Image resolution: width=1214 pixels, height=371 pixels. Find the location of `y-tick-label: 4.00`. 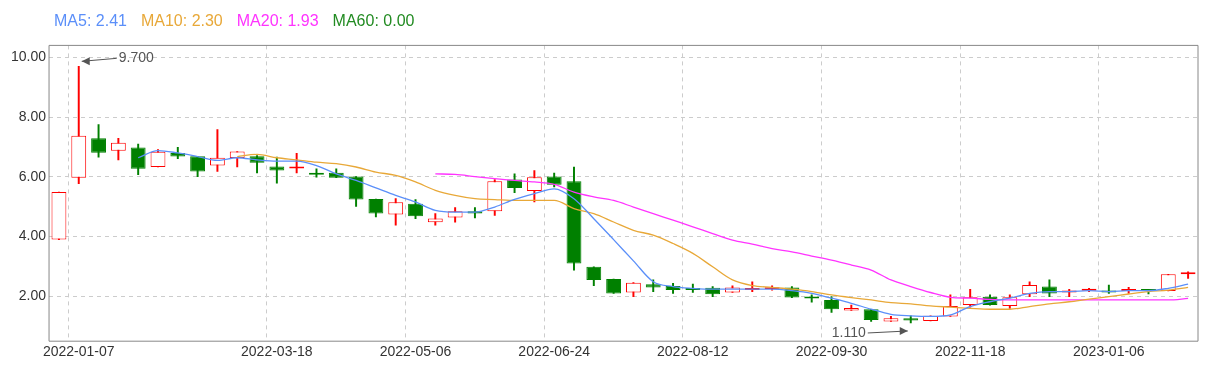

y-tick-label: 4.00 is located at coordinates (32, 235).